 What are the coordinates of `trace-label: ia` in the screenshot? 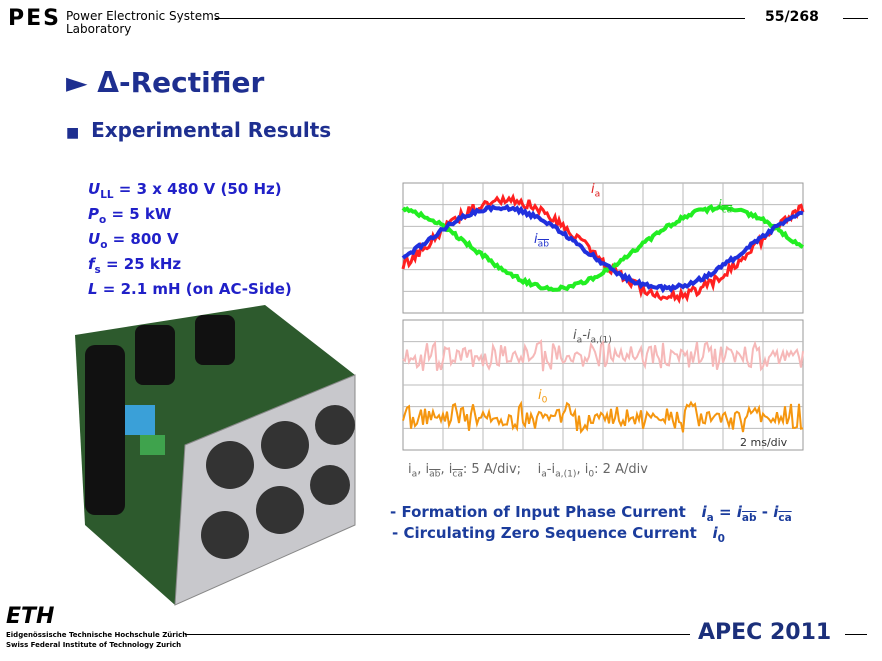 It's located at (595, 191).